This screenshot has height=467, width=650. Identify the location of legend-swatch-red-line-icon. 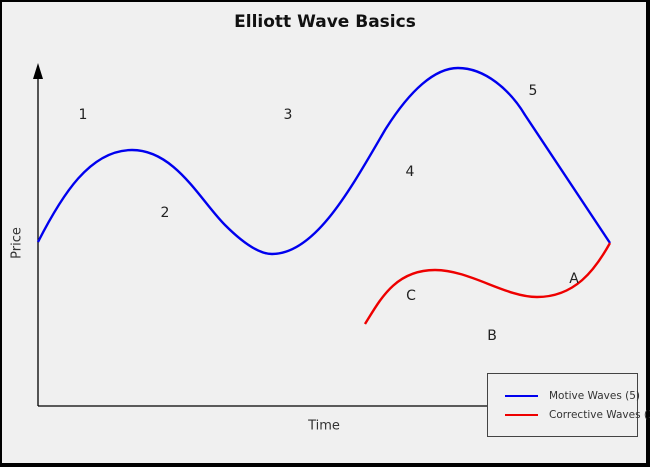
(521, 415).